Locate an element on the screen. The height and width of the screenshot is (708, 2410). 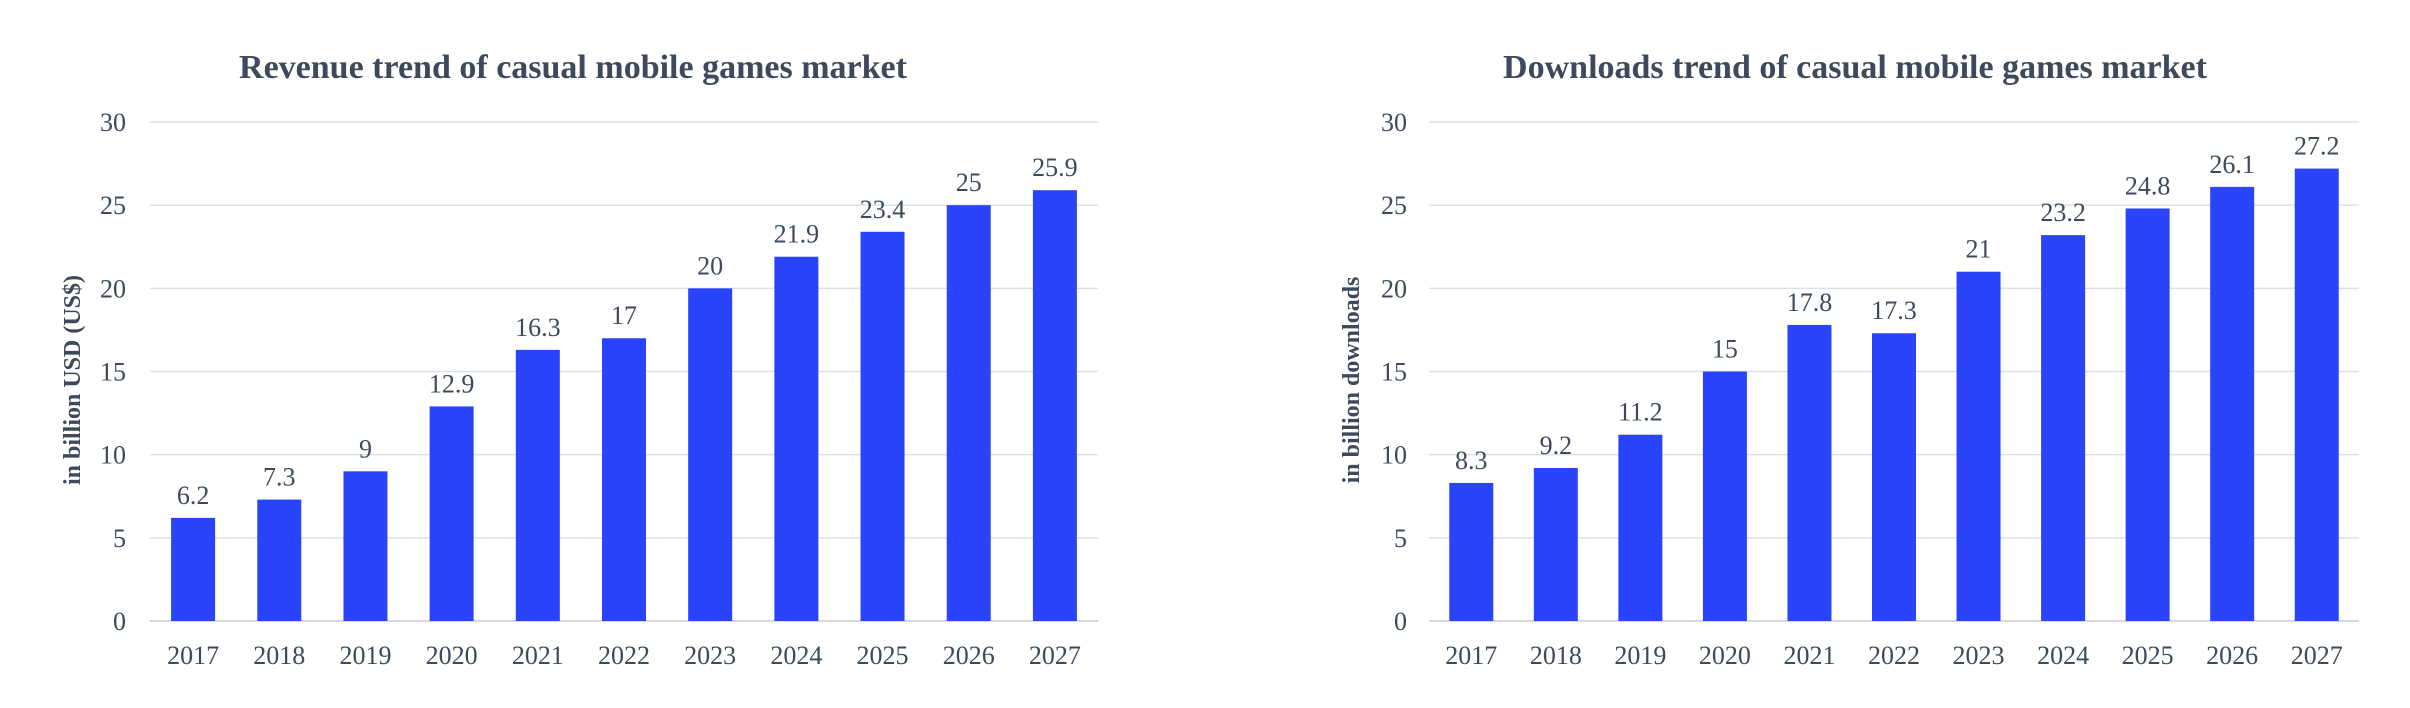
downloads-x-tick-label: 2027 is located at coordinates (2317, 655).